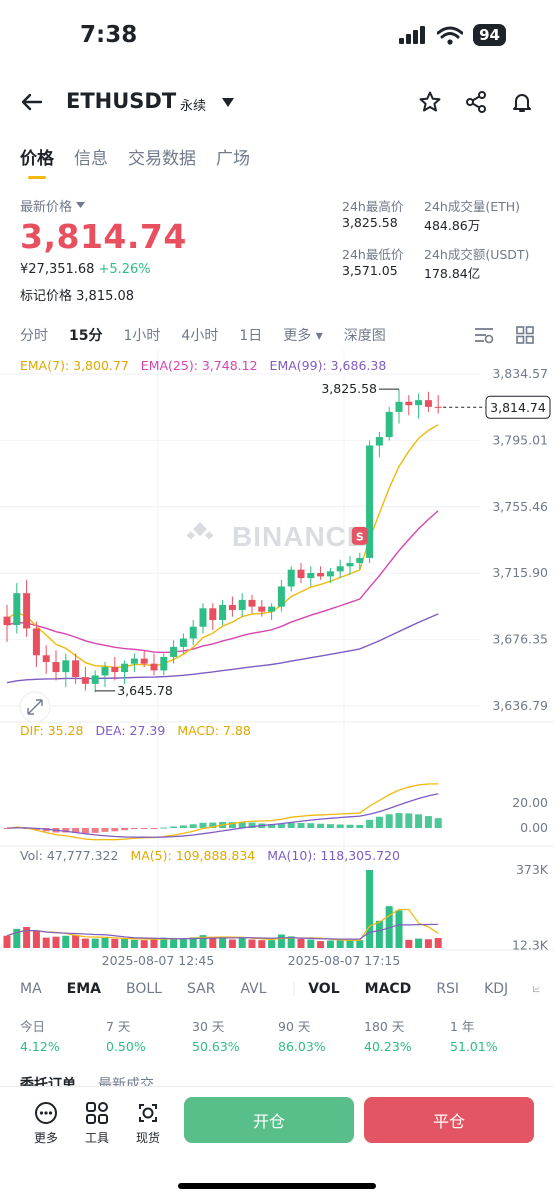 This screenshot has width=554, height=1200. I want to click on perf-value: 51.01%, so click(474, 1046).